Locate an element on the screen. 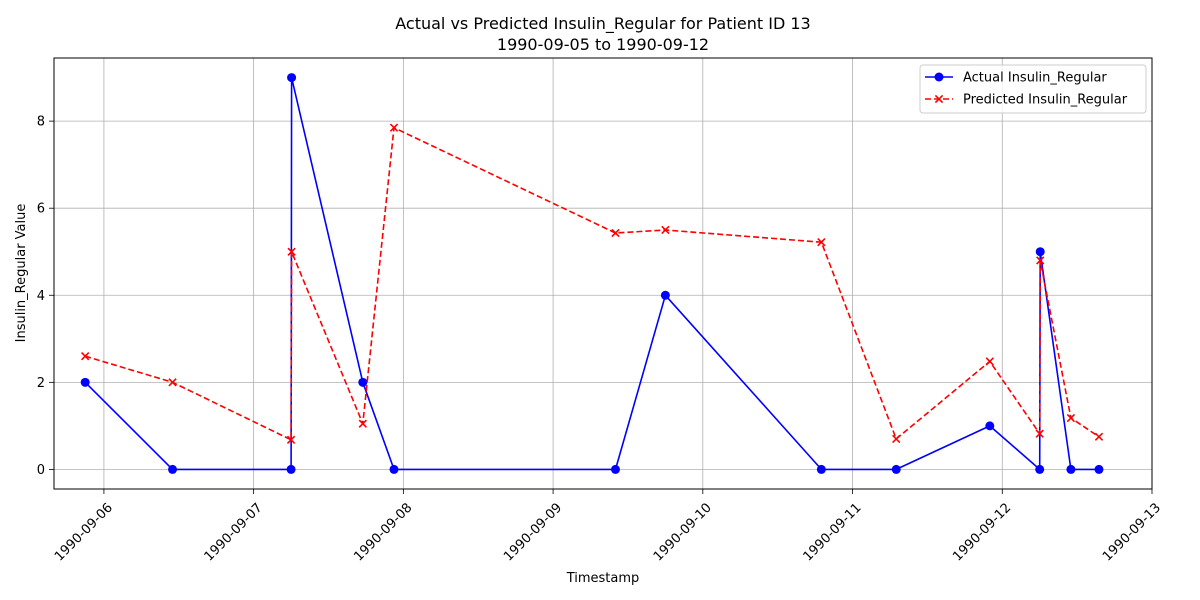  y-axis: 0 2 4 6 8 is located at coordinates (45, 296).